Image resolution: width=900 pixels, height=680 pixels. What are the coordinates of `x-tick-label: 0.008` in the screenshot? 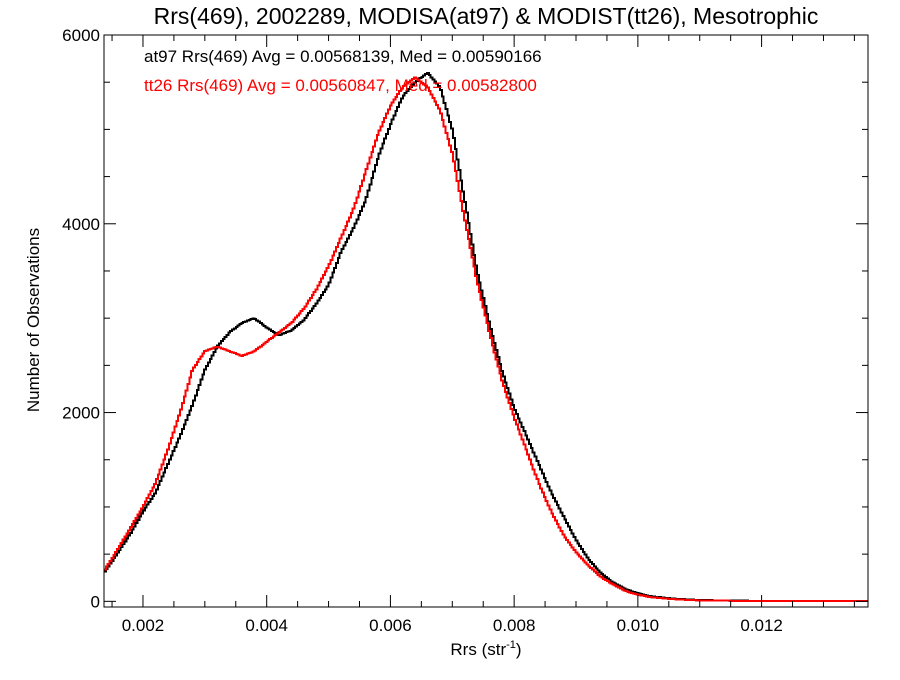 It's located at (514, 625).